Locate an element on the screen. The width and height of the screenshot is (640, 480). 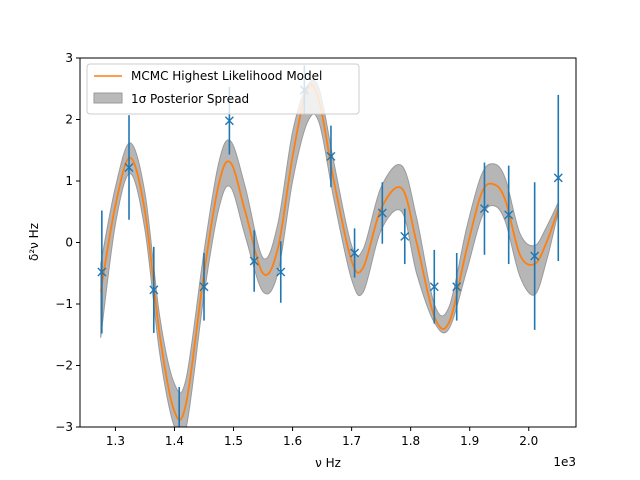
y-tick-label: 1 is located at coordinates (69, 181).